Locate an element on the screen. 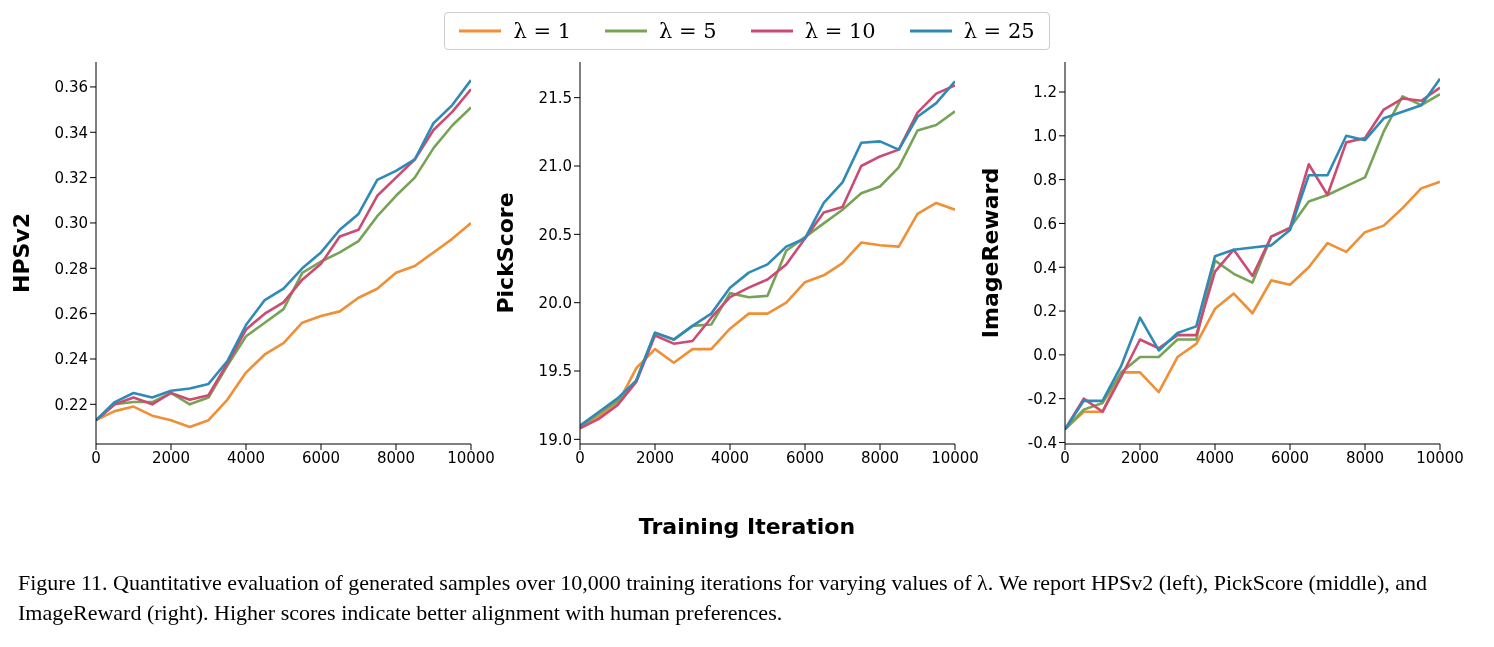 This screenshot has height=647, width=1494. x-axis-title: Training Iteration is located at coordinates (747, 526).